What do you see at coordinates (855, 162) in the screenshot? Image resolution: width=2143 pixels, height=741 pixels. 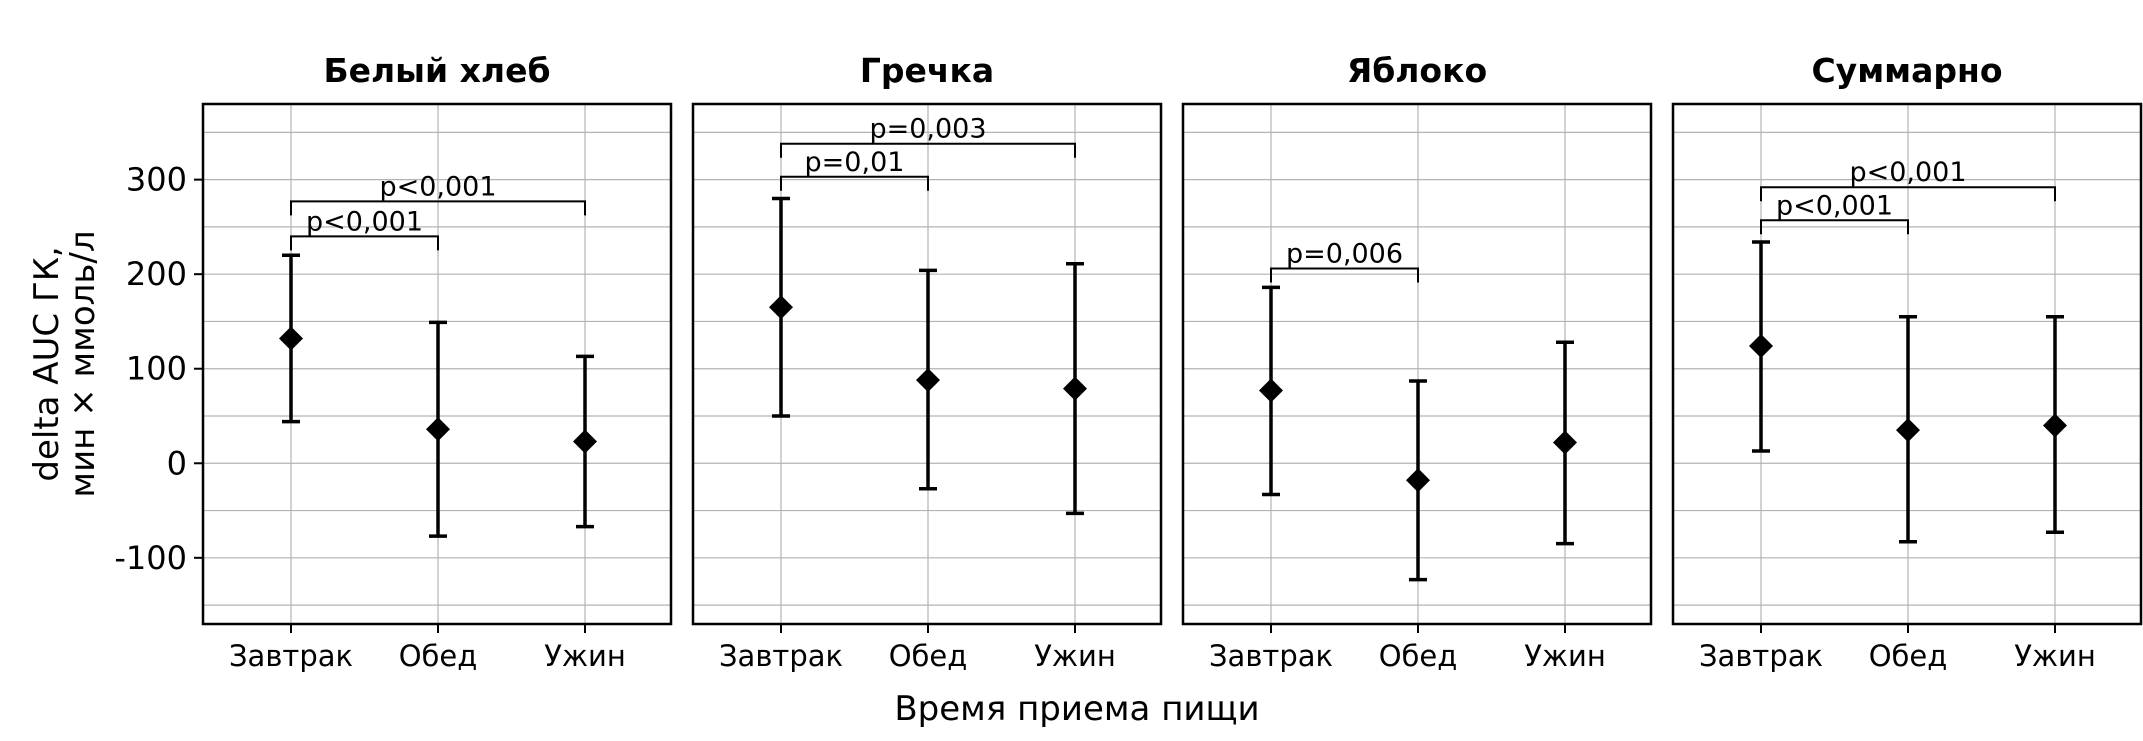 I see `p-value-label: p=0,01` at bounding box center [855, 162].